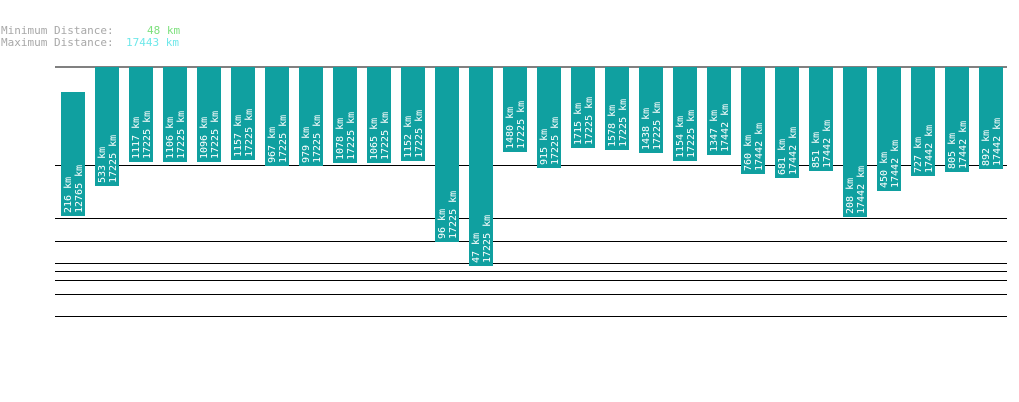 The width and height of the screenshot is (1019, 402). I want to click on bar-label-total-0: 12765 km, so click(79, 189).